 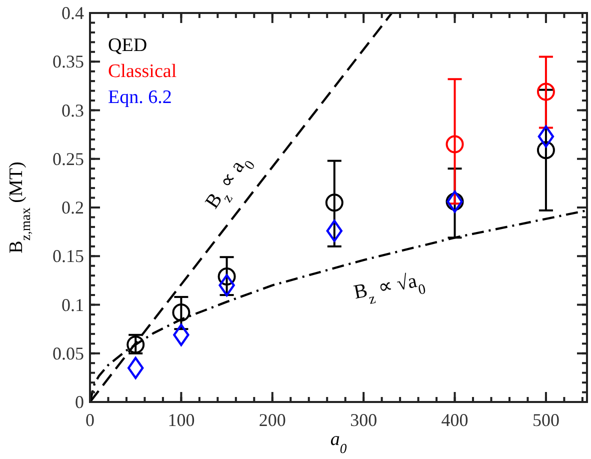 What do you see at coordinates (140, 97) in the screenshot?
I see `text: Eqn. 6.2` at bounding box center [140, 97].